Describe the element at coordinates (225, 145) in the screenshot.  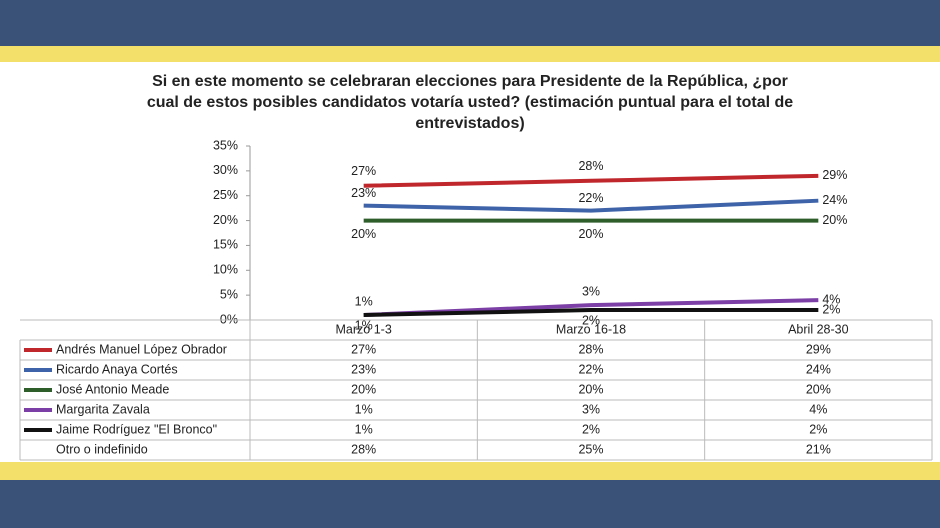
I see `y-tick-label: 35%` at that location.